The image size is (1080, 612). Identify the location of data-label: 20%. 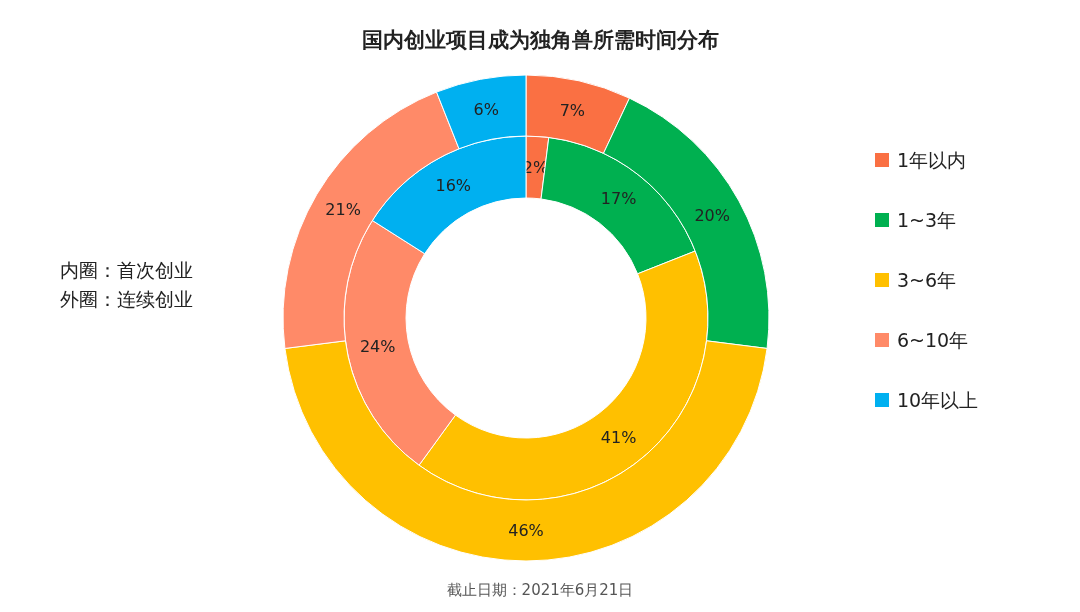
(712, 216).